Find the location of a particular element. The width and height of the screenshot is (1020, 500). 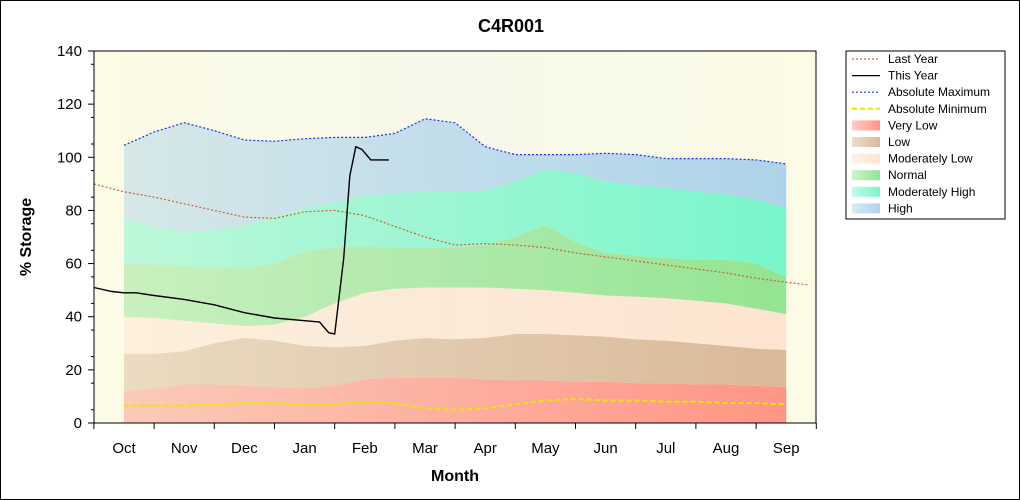

y-tick-label: 60 is located at coordinates (73, 264).